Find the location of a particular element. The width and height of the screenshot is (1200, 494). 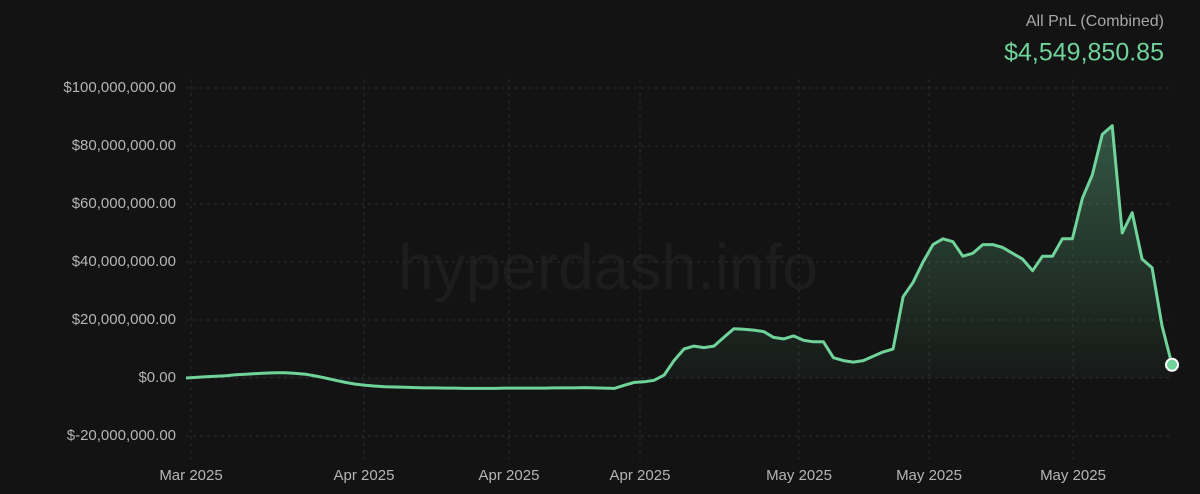

current-value: $4,549,850.85 is located at coordinates (1084, 53).